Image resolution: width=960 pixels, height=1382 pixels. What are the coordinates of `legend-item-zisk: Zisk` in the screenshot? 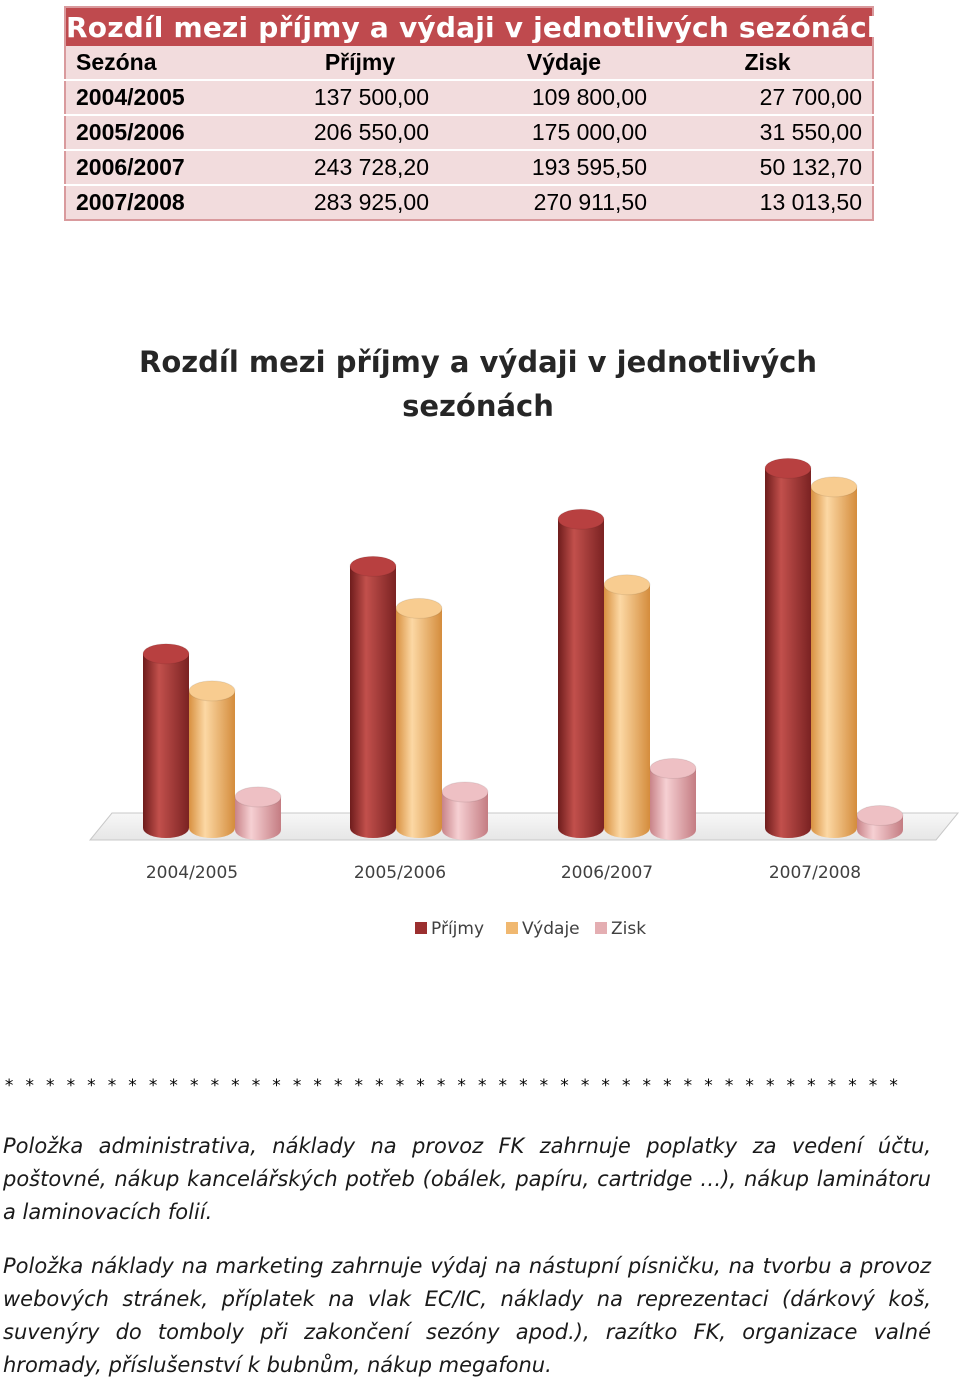 It's located at (620, 929).